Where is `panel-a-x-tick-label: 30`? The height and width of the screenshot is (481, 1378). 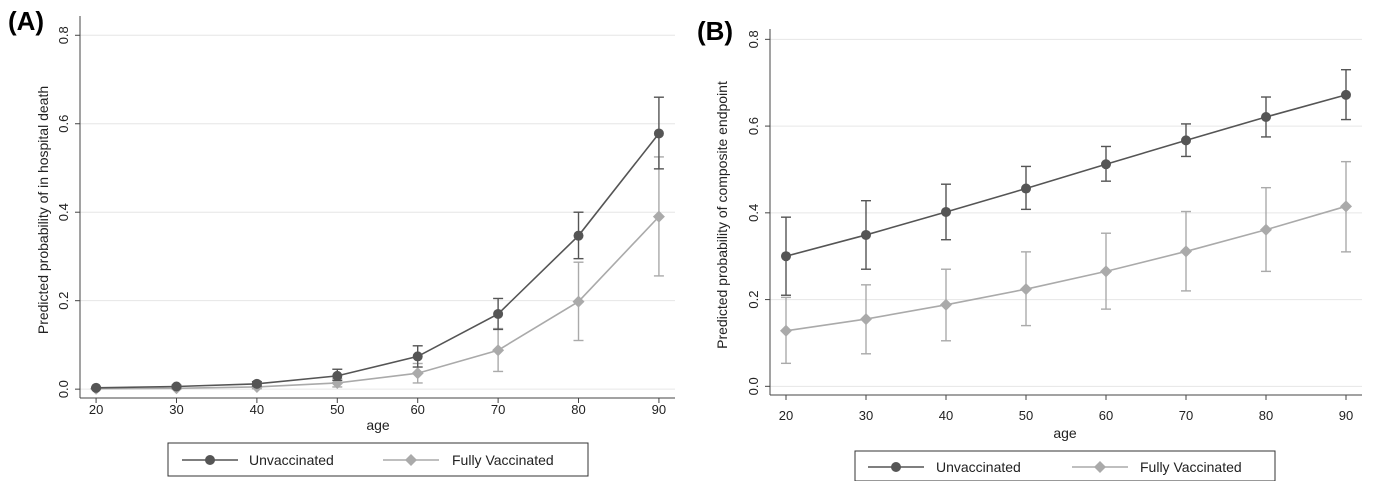 panel-a-x-tick-label: 30 is located at coordinates (176, 409).